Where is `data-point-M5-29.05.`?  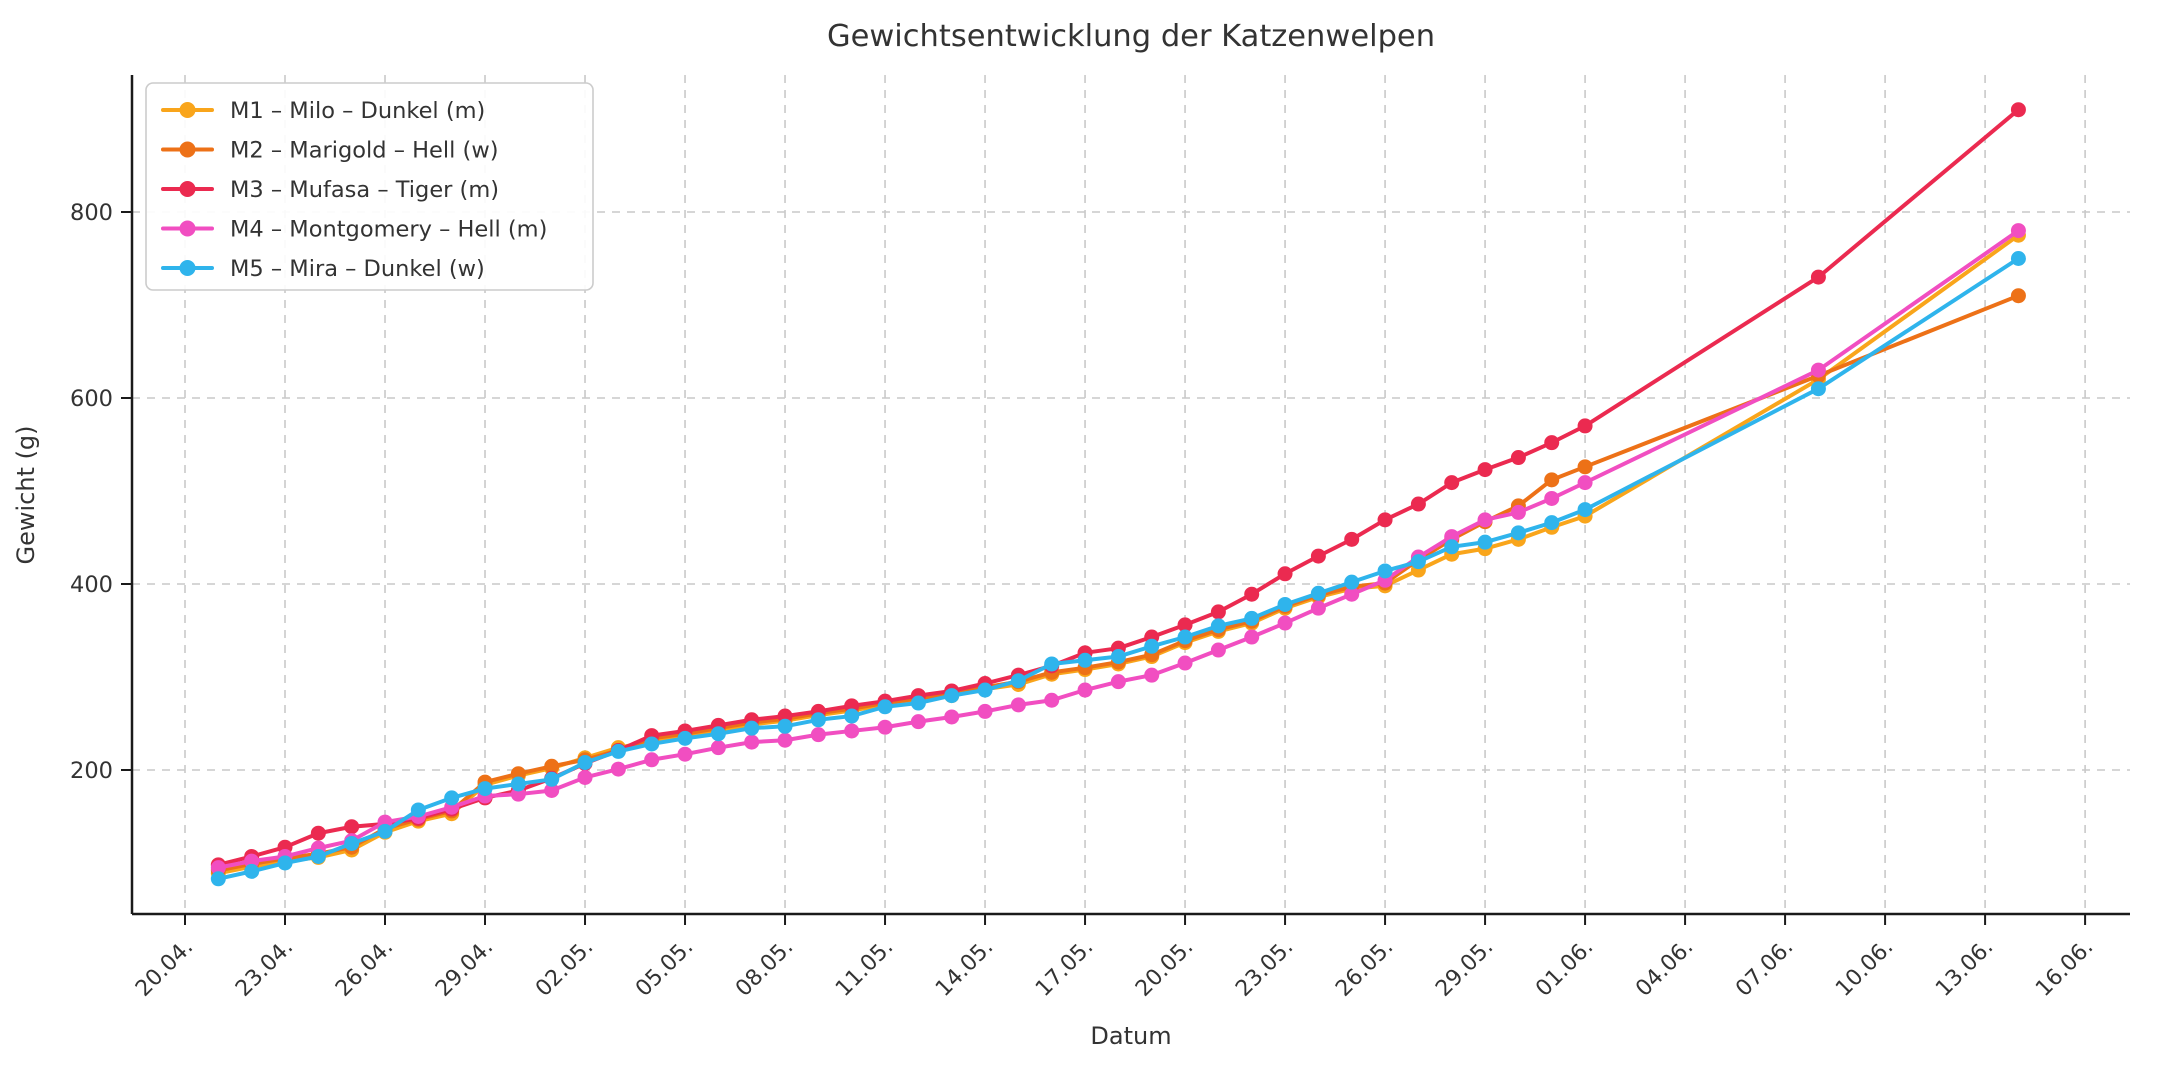 data-point-M5-29.05. is located at coordinates (1485, 542).